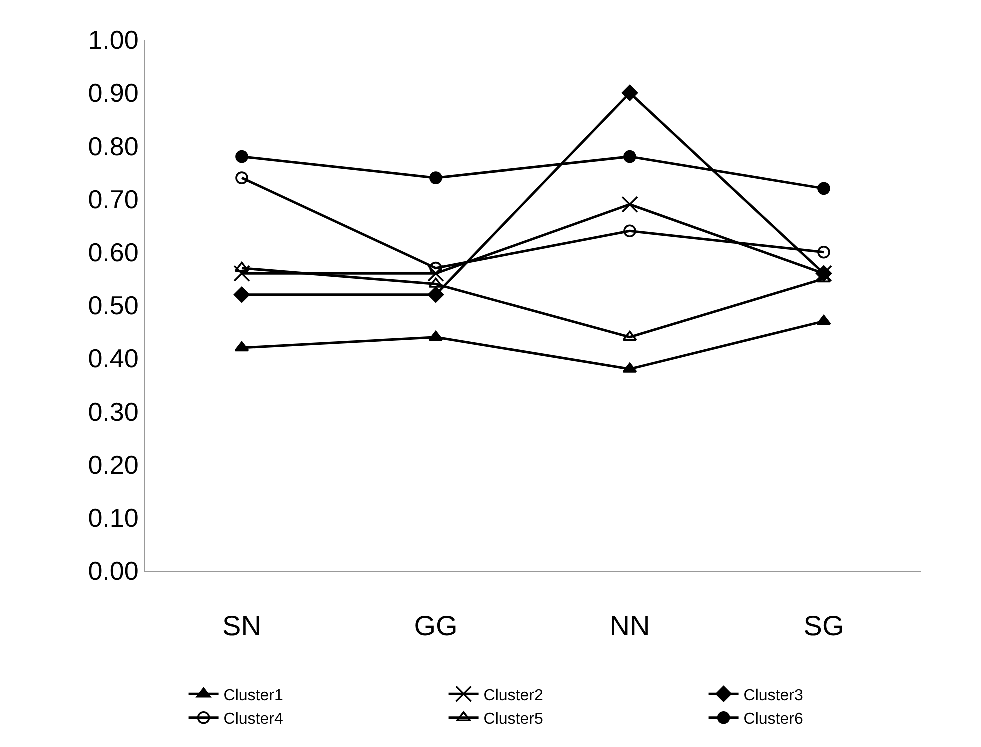 The height and width of the screenshot is (747, 981). Describe the element at coordinates (113, 253) in the screenshot. I see `y-tick-label: 0.60` at that location.